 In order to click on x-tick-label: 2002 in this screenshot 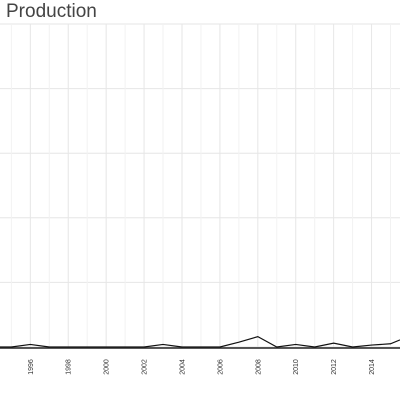, I will do `click(145, 367)`.